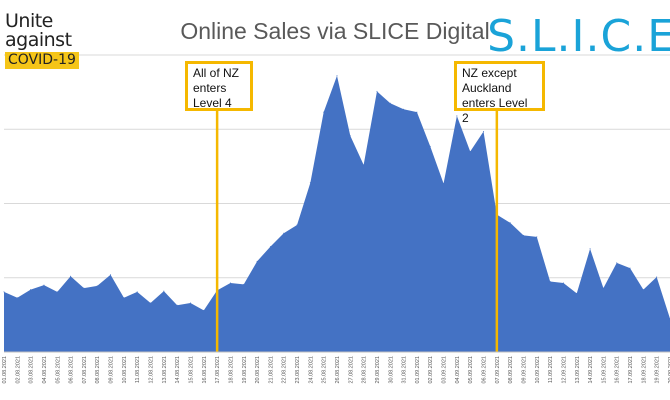  I want to click on x-tick-label: 11.09.2021, so click(551, 369).